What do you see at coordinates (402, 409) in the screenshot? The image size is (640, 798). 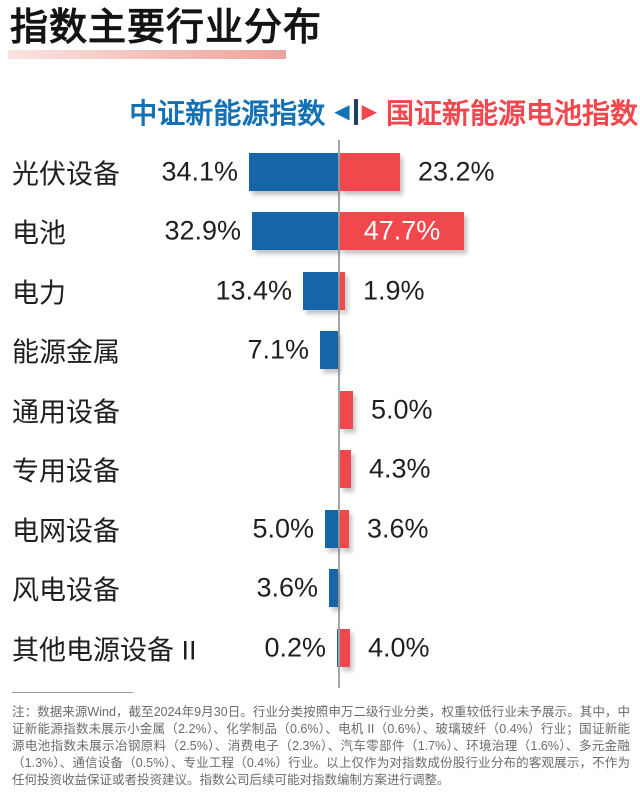 I see `right-value-label: 5.0%` at bounding box center [402, 409].